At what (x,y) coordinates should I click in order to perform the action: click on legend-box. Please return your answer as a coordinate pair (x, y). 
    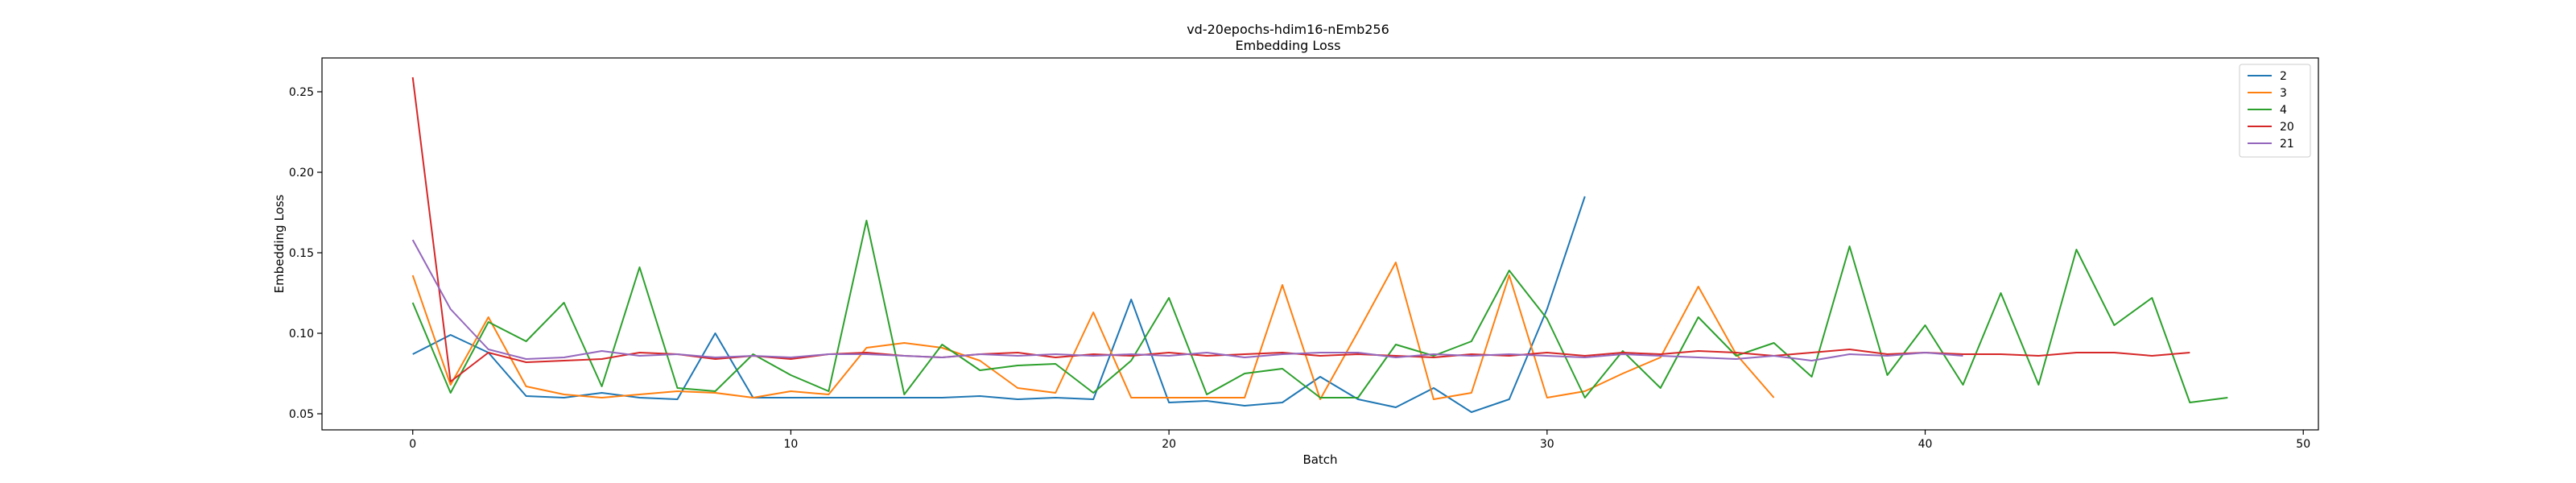
    Looking at the image, I should click on (2275, 111).